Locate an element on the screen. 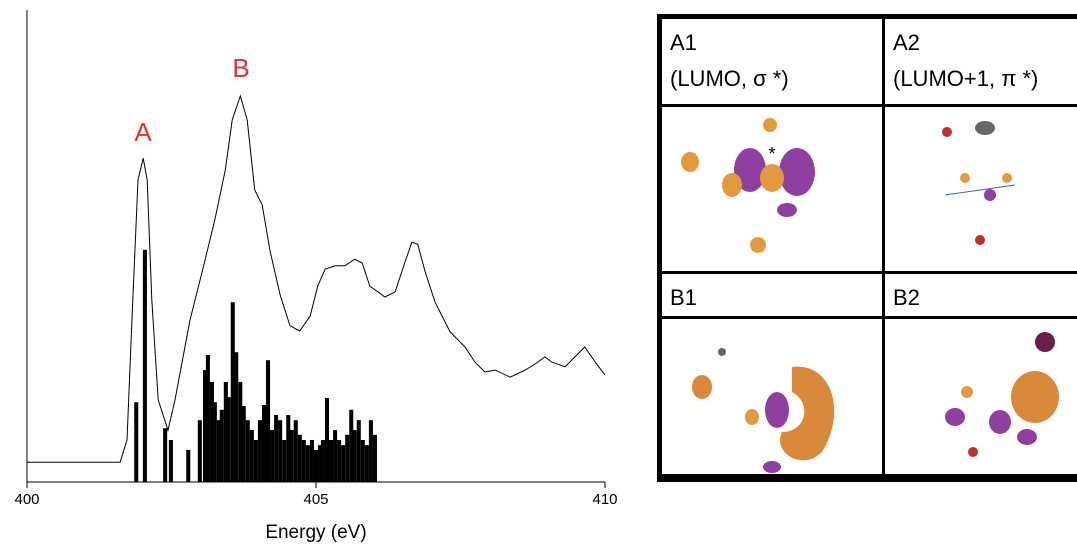 This screenshot has height=552, width=1077. marker: * is located at coordinates (771, 154).